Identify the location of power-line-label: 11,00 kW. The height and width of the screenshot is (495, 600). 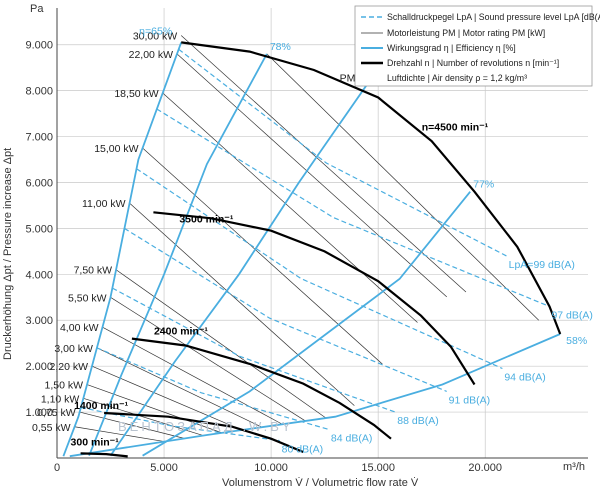
(104, 204).